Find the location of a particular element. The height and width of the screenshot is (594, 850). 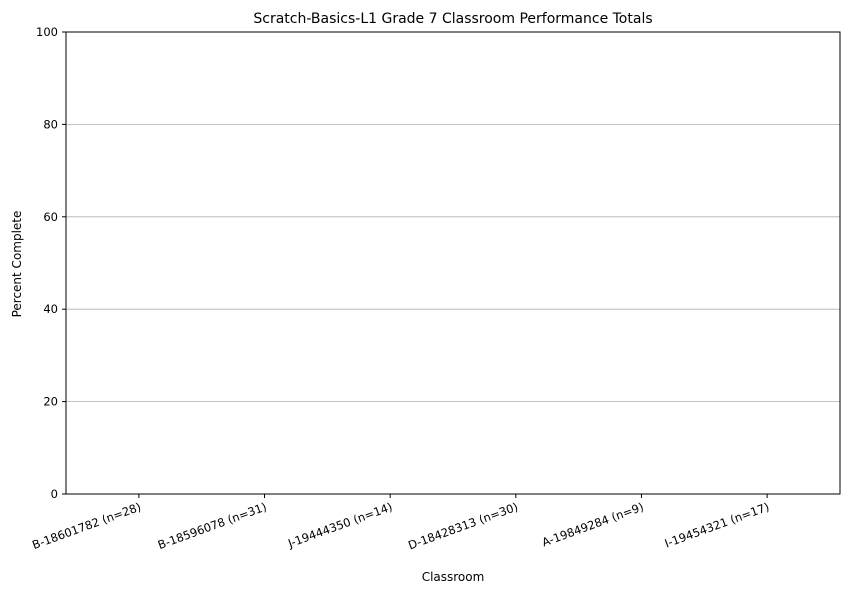

x-tick-label: D-18428313 (n=30) is located at coordinates (463, 526).